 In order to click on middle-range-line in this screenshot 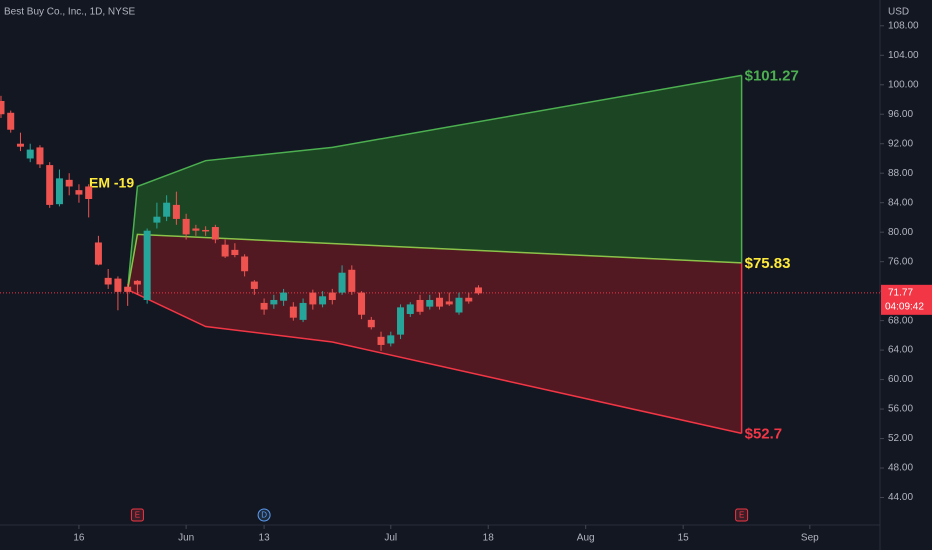, I will do `click(434, 261)`.